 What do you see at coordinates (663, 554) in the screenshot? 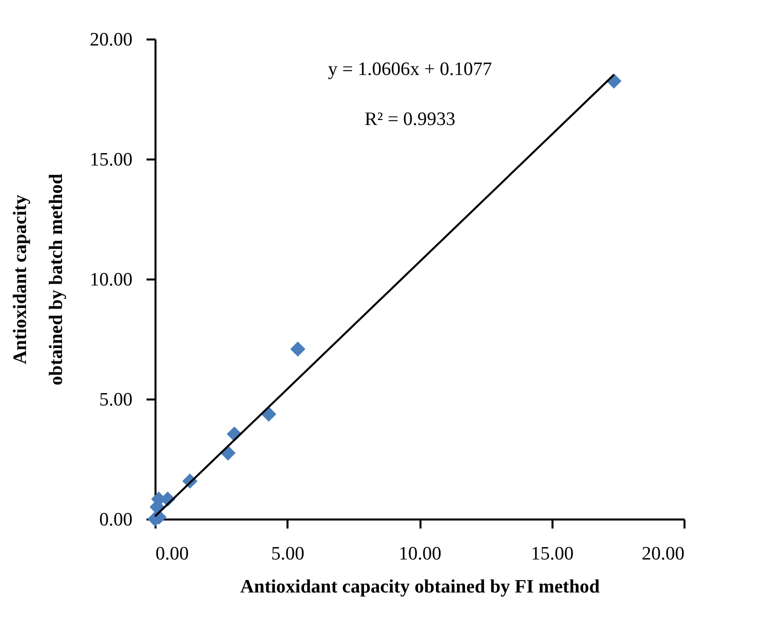
I see `x-tick-label: 20.00` at bounding box center [663, 554].